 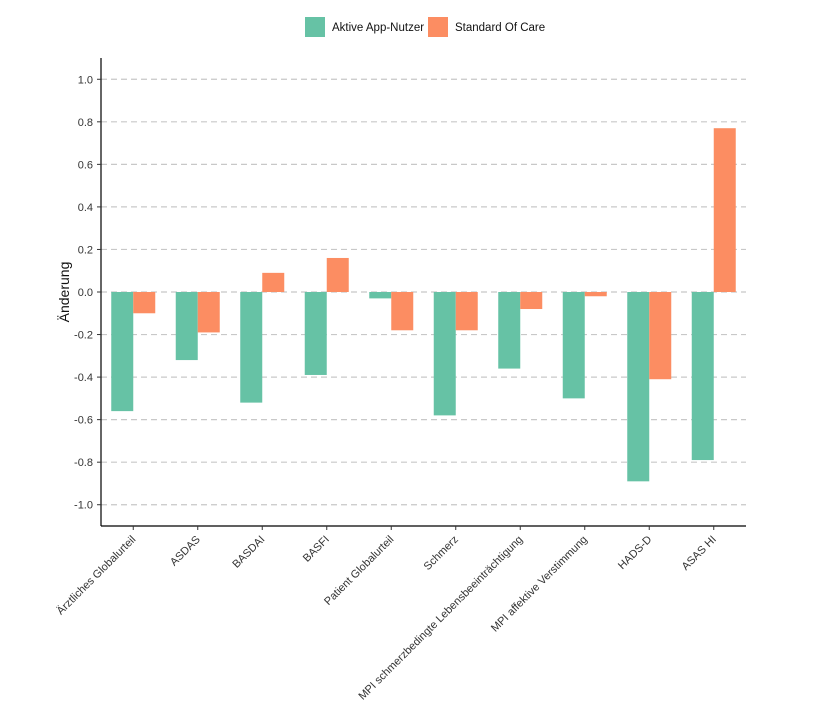 I want to click on x-tick-label-asdas: ASDAS, so click(x=185, y=551).